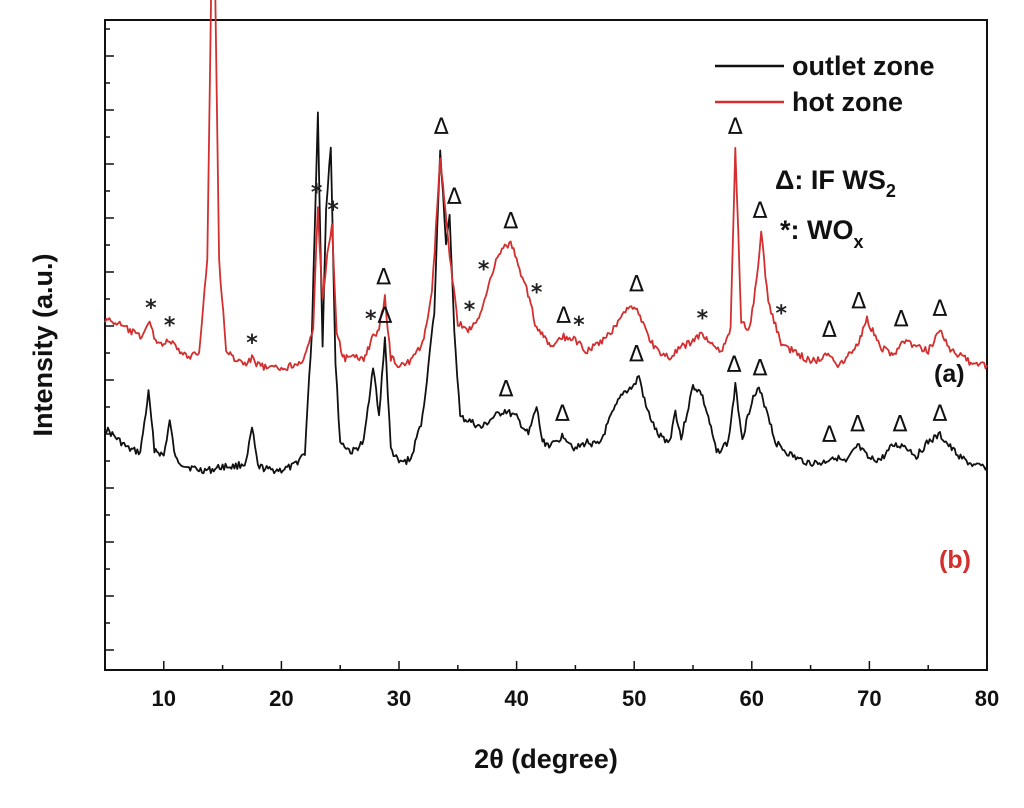 This screenshot has width=1024, height=808. I want to click on legend: outlet zone hot zone, so click(825, 84).